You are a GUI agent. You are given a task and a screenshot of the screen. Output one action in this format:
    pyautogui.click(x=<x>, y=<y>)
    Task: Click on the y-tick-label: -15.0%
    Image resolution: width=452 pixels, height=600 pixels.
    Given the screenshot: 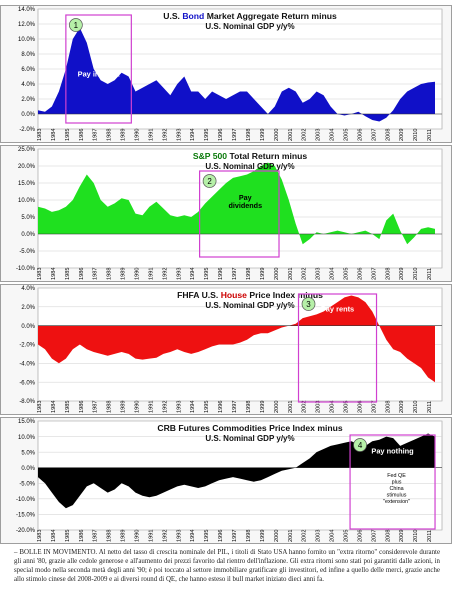 What is the action you would take?
    pyautogui.click(x=26, y=516)
    